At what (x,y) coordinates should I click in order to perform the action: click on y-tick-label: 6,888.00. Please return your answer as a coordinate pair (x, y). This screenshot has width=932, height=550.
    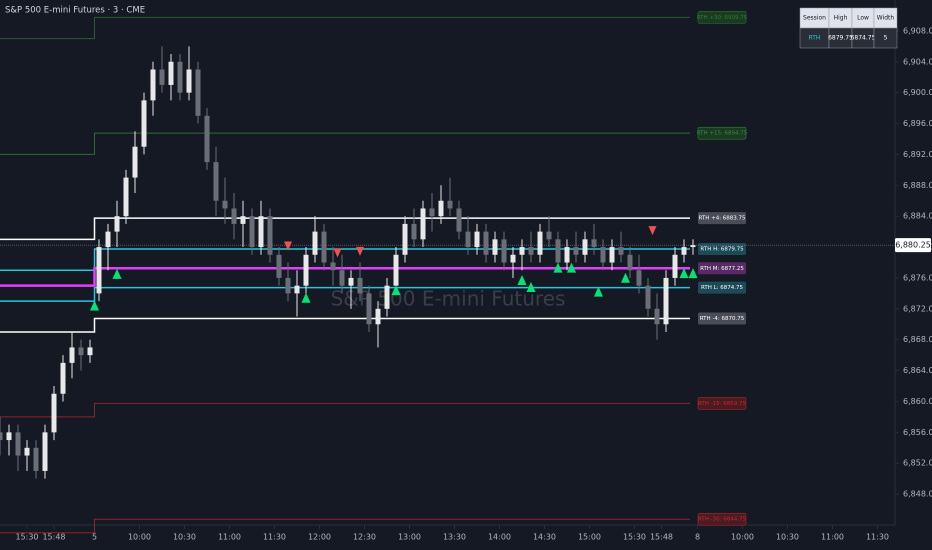
    Looking at the image, I should click on (917, 185).